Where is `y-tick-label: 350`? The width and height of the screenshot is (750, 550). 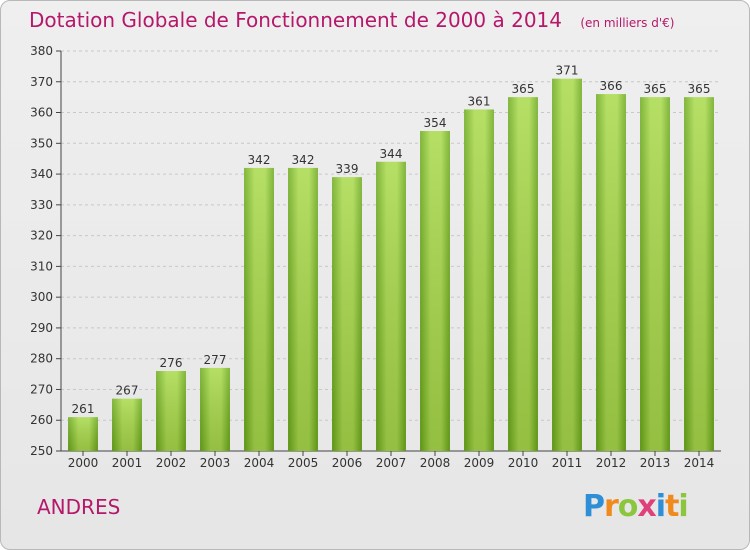
y-tick-label: 350 is located at coordinates (41, 143).